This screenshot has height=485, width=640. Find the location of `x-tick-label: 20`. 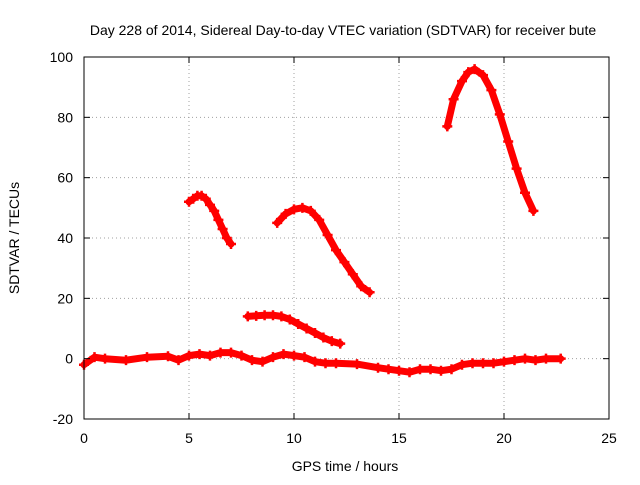

x-tick-label: 20 is located at coordinates (504, 438).